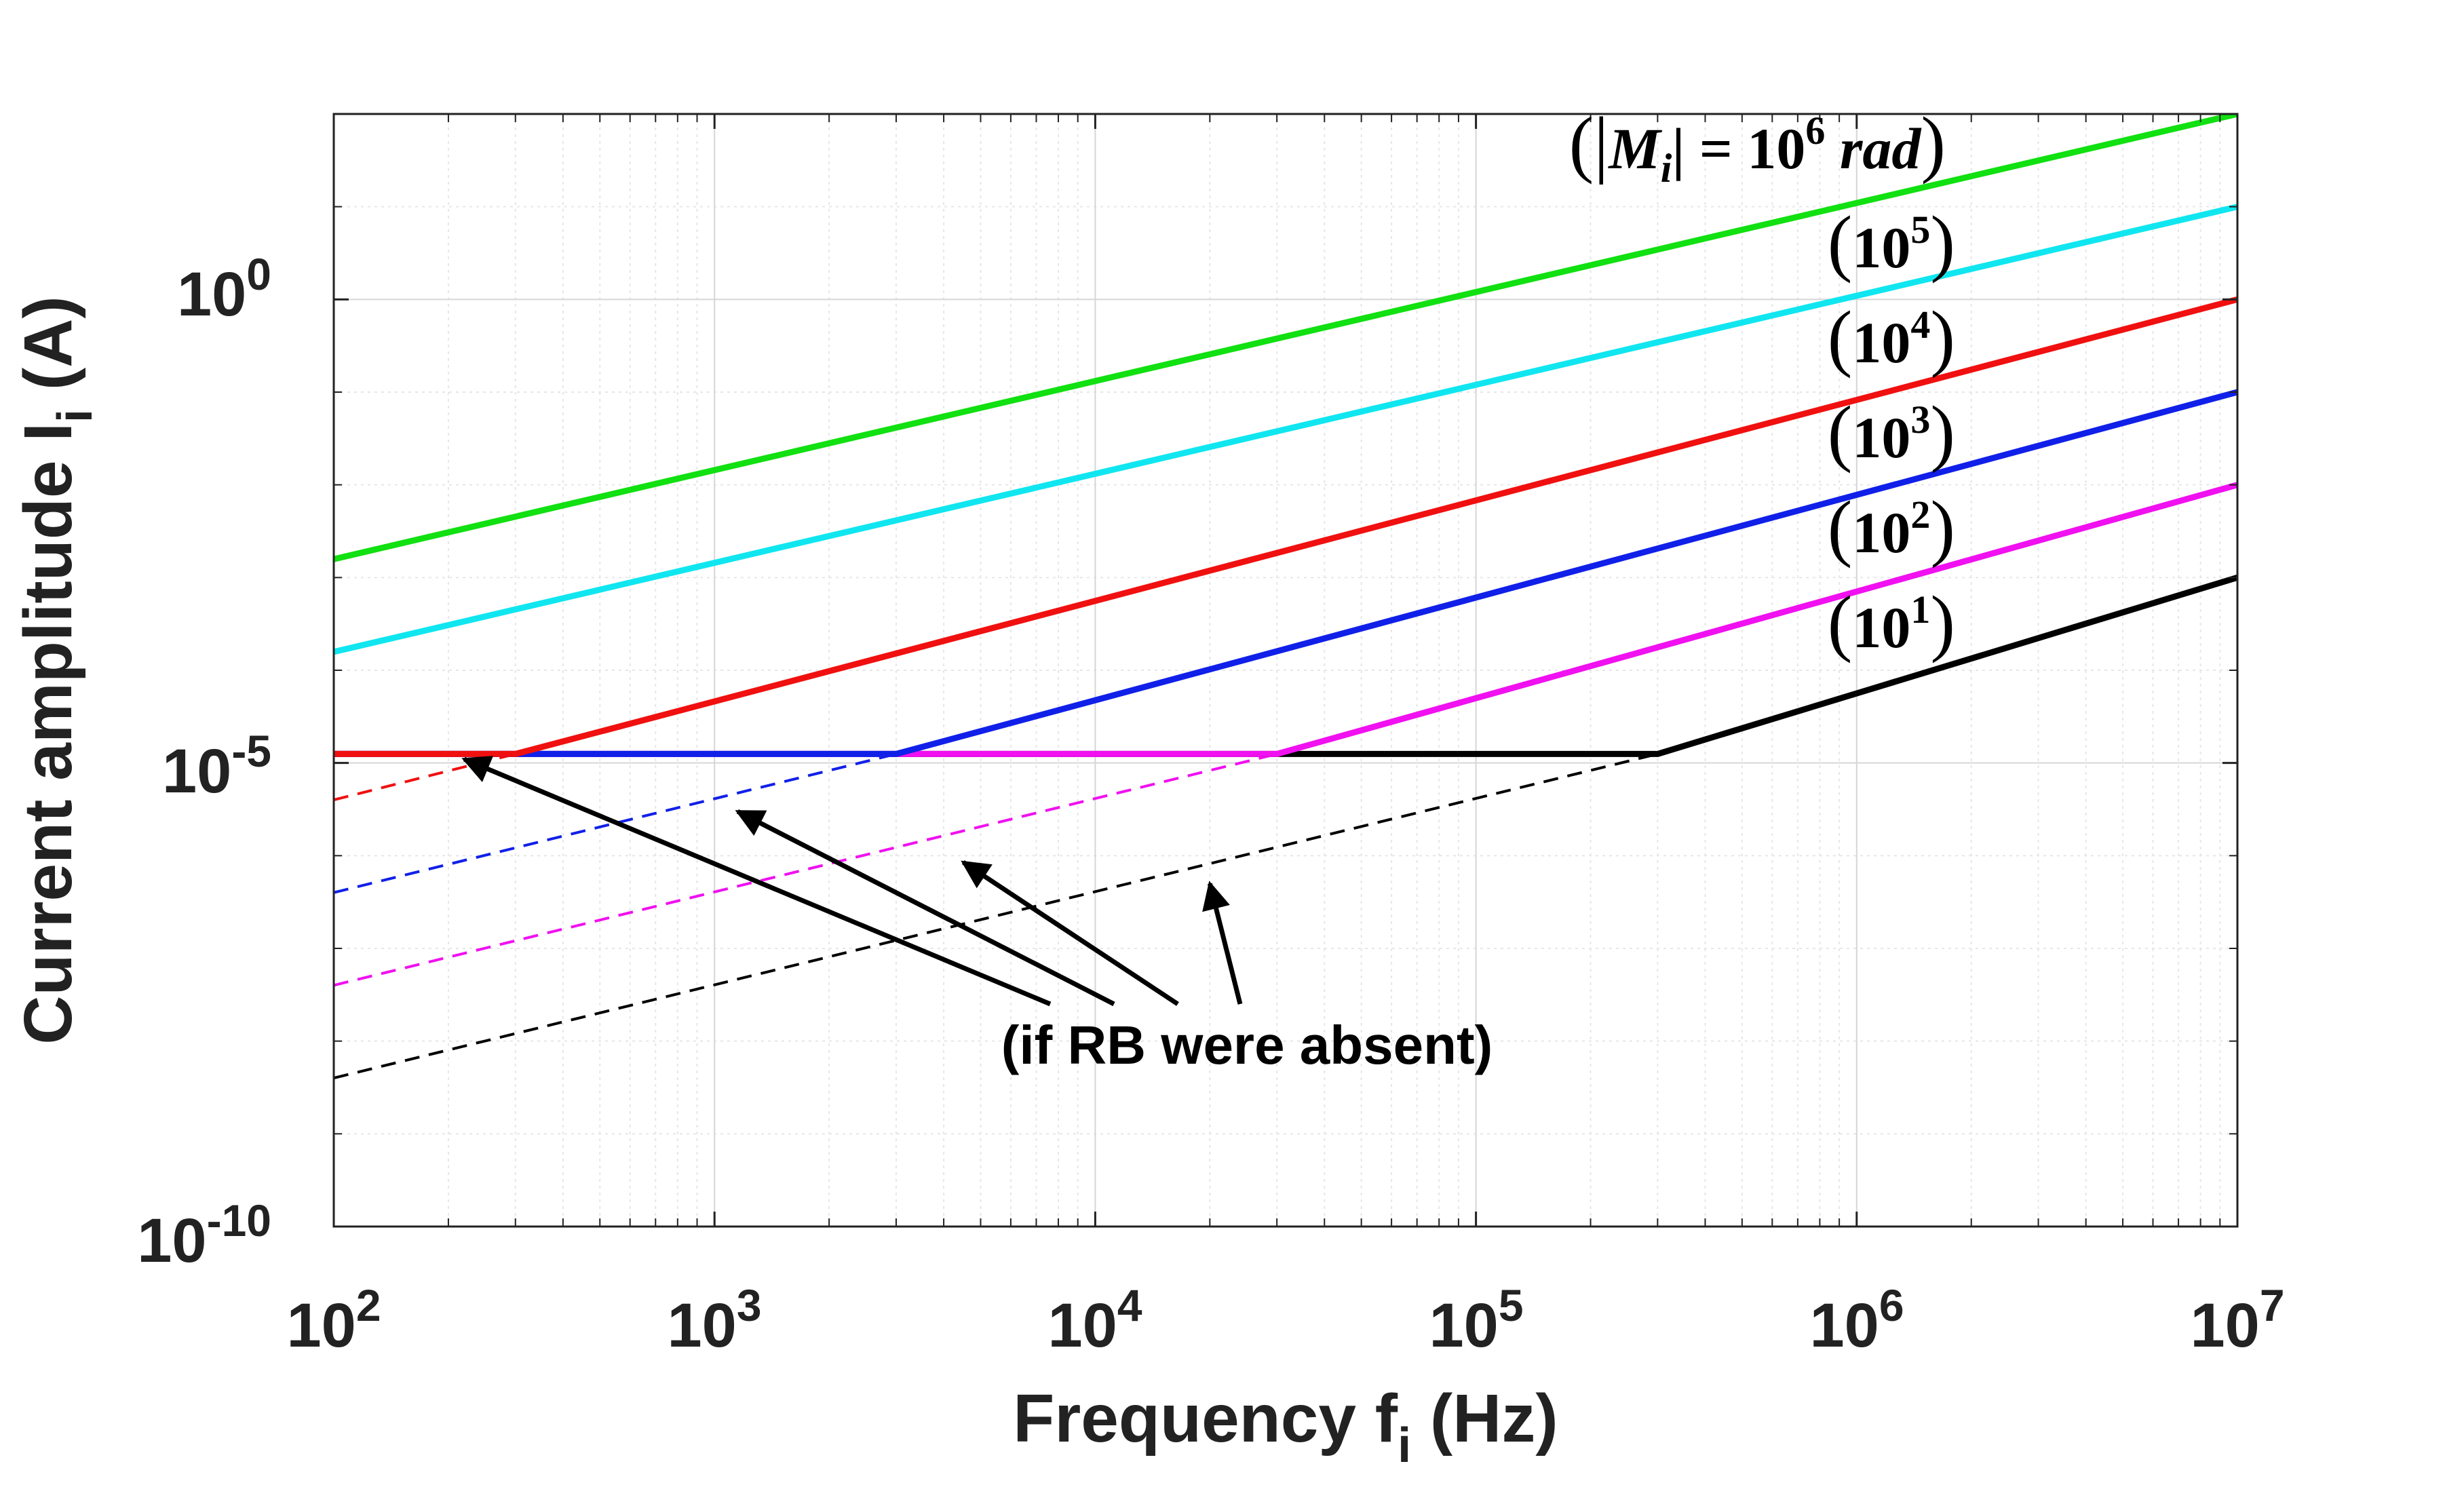 Image resolution: width=2464 pixels, height=1485 pixels. Describe the element at coordinates (1892, 527) in the screenshot. I see `series-label-1e2: (102)` at that location.